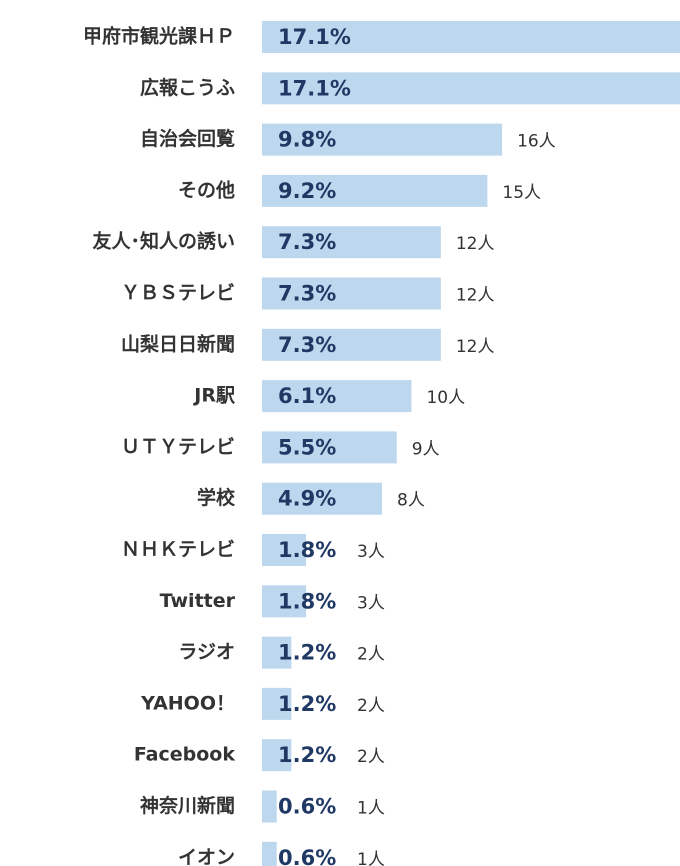  I want to click on value-label: 9.2%, so click(307, 191).